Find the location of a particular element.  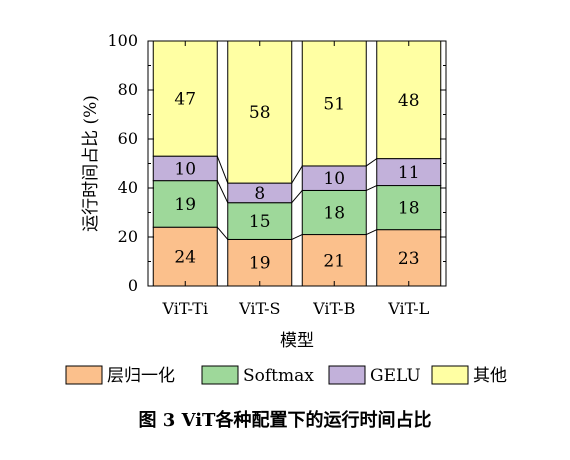

bar-segment-vit-b-s3 is located at coordinates (334, 103).